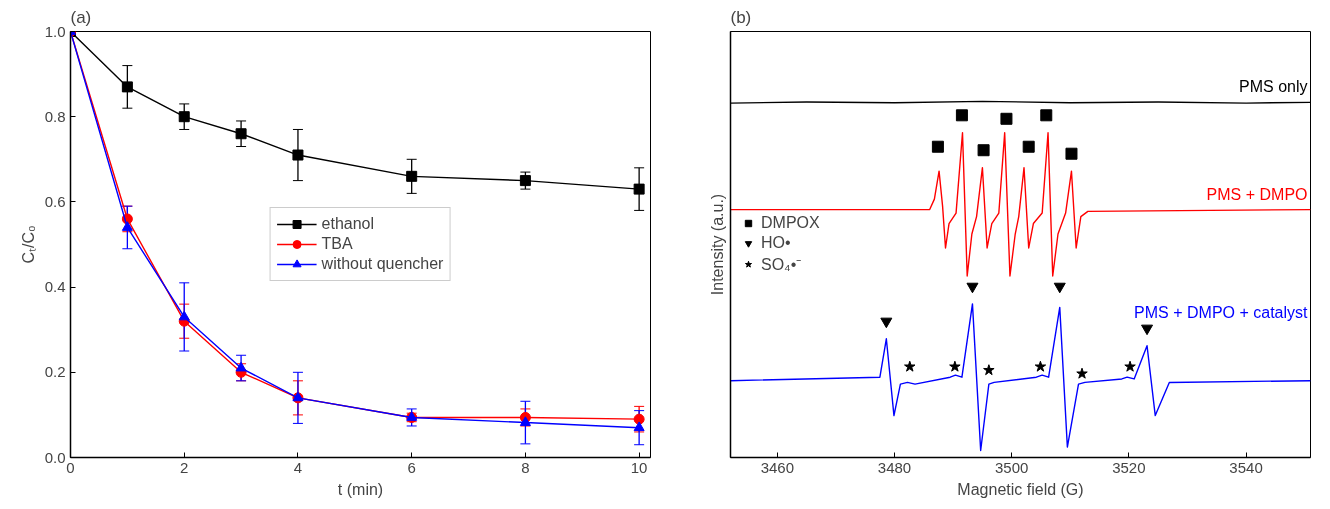 The height and width of the screenshot is (509, 1330). Describe the element at coordinates (382, 264) in the screenshot. I see `legend-label: without quencher` at that location.